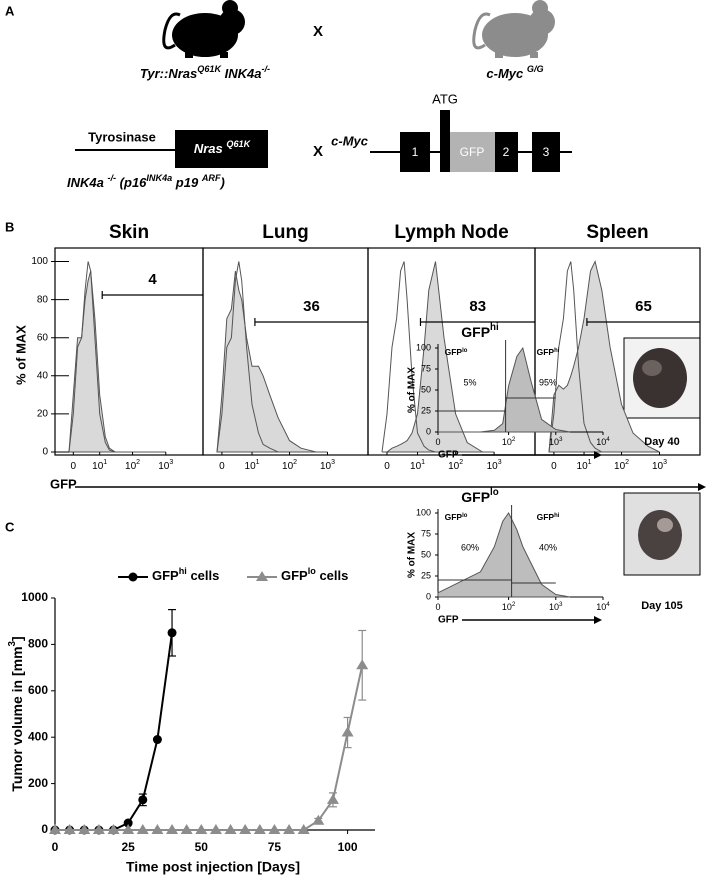 The height and width of the screenshot is (880, 709). I want to click on cross-label-part: c-Myc, so click(506, 73).